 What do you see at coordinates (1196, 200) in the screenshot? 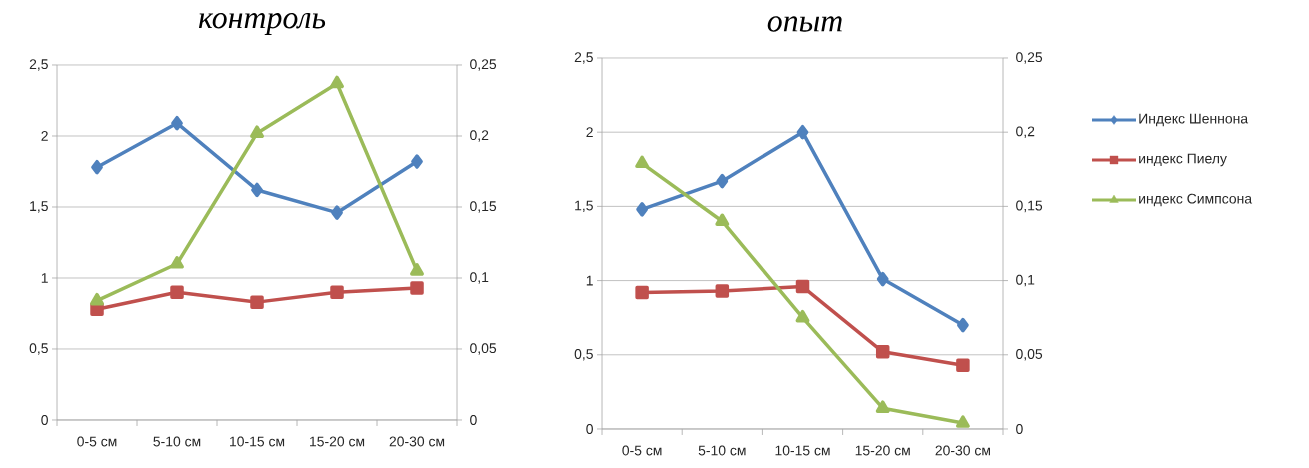
I see `legend-label: индекс Симпсона` at bounding box center [1196, 200].